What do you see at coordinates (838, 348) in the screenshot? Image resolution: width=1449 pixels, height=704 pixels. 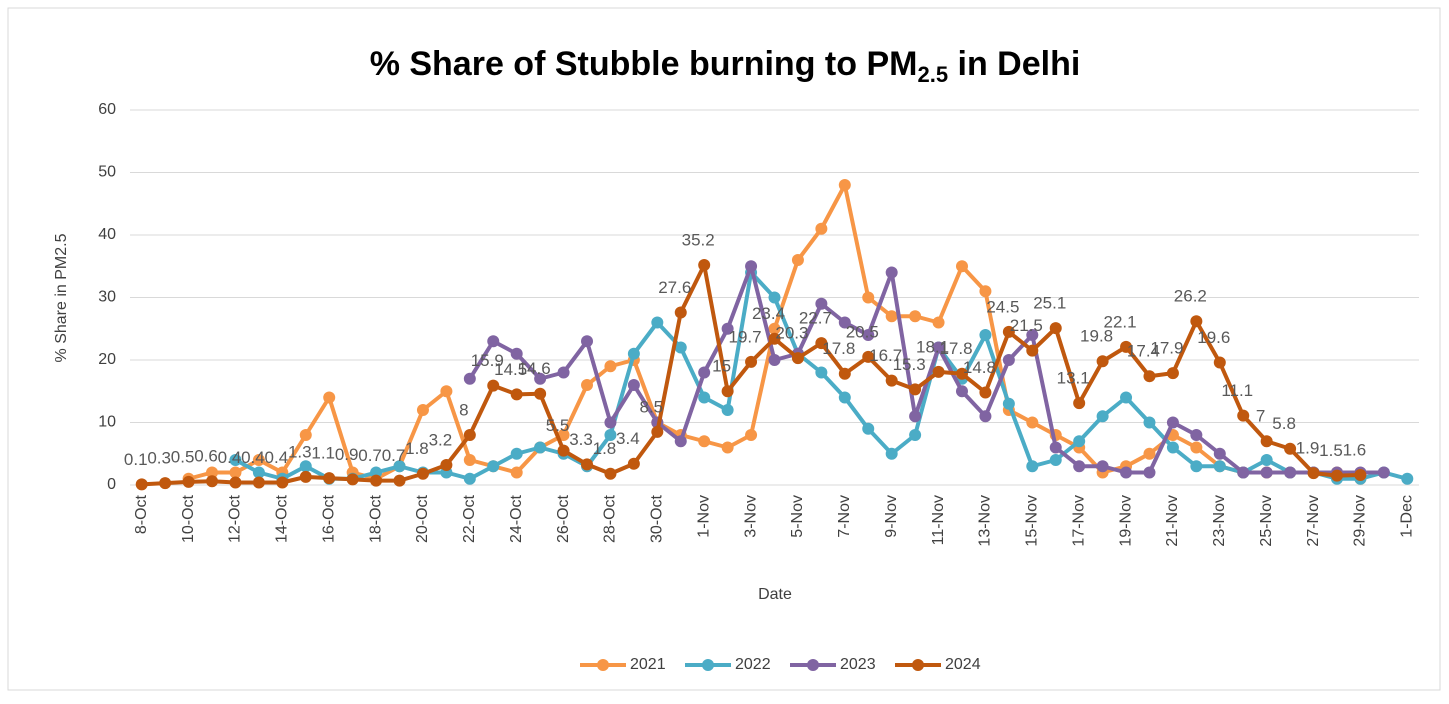 I see `data-label: 17.8` at bounding box center [838, 348].